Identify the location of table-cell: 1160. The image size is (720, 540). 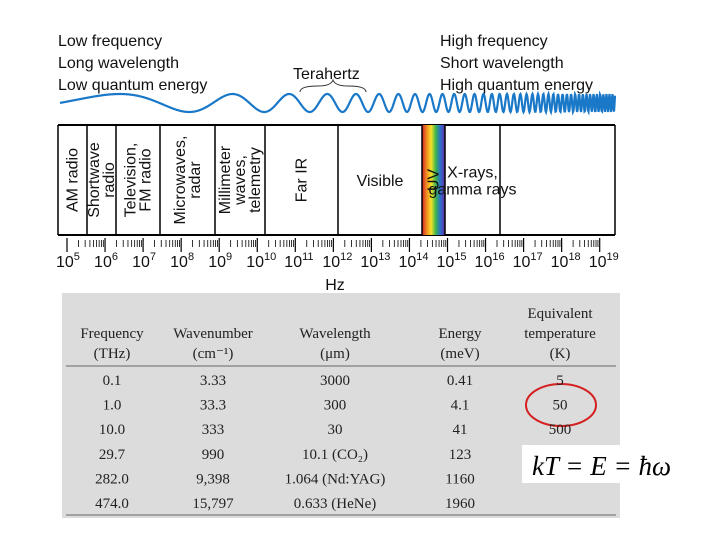
(459, 479).